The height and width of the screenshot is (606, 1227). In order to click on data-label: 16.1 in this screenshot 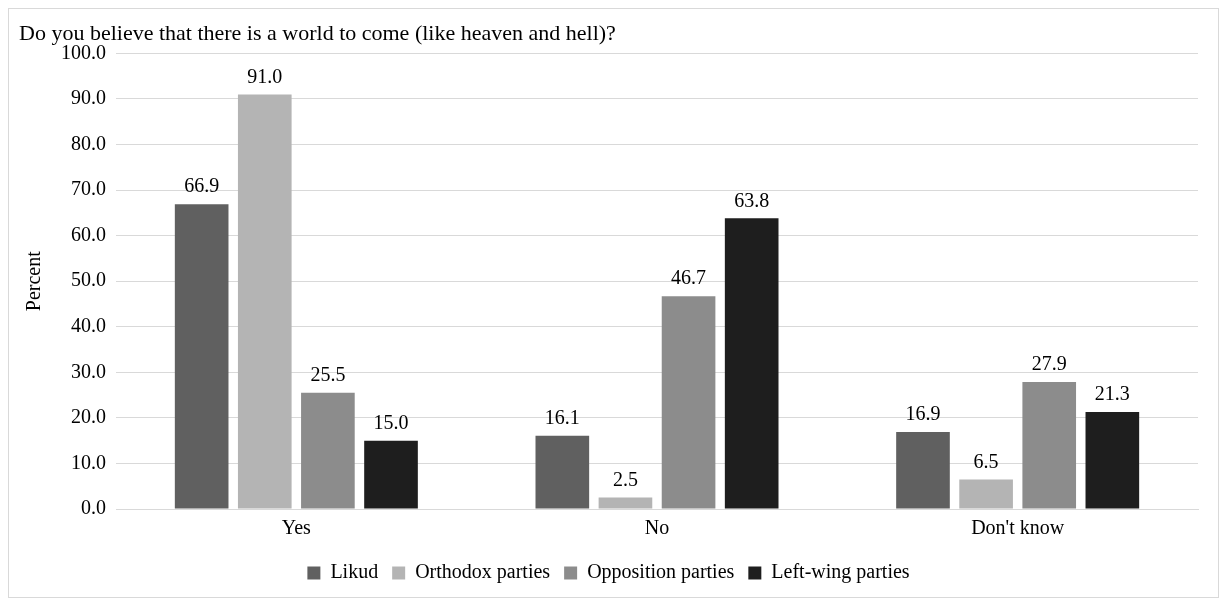, I will do `click(562, 416)`.